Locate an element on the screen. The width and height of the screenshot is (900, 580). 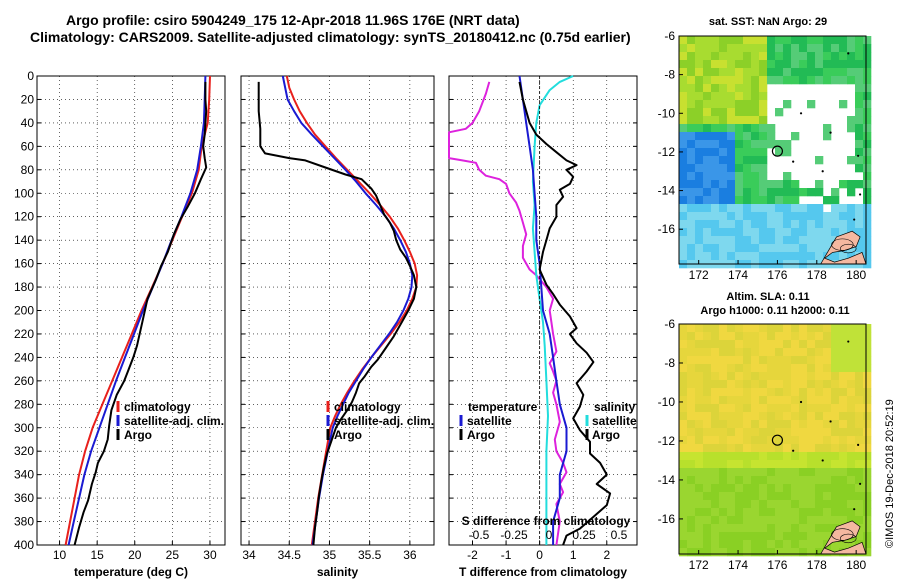
depth-tick-label: 80 is located at coordinates (28, 170).